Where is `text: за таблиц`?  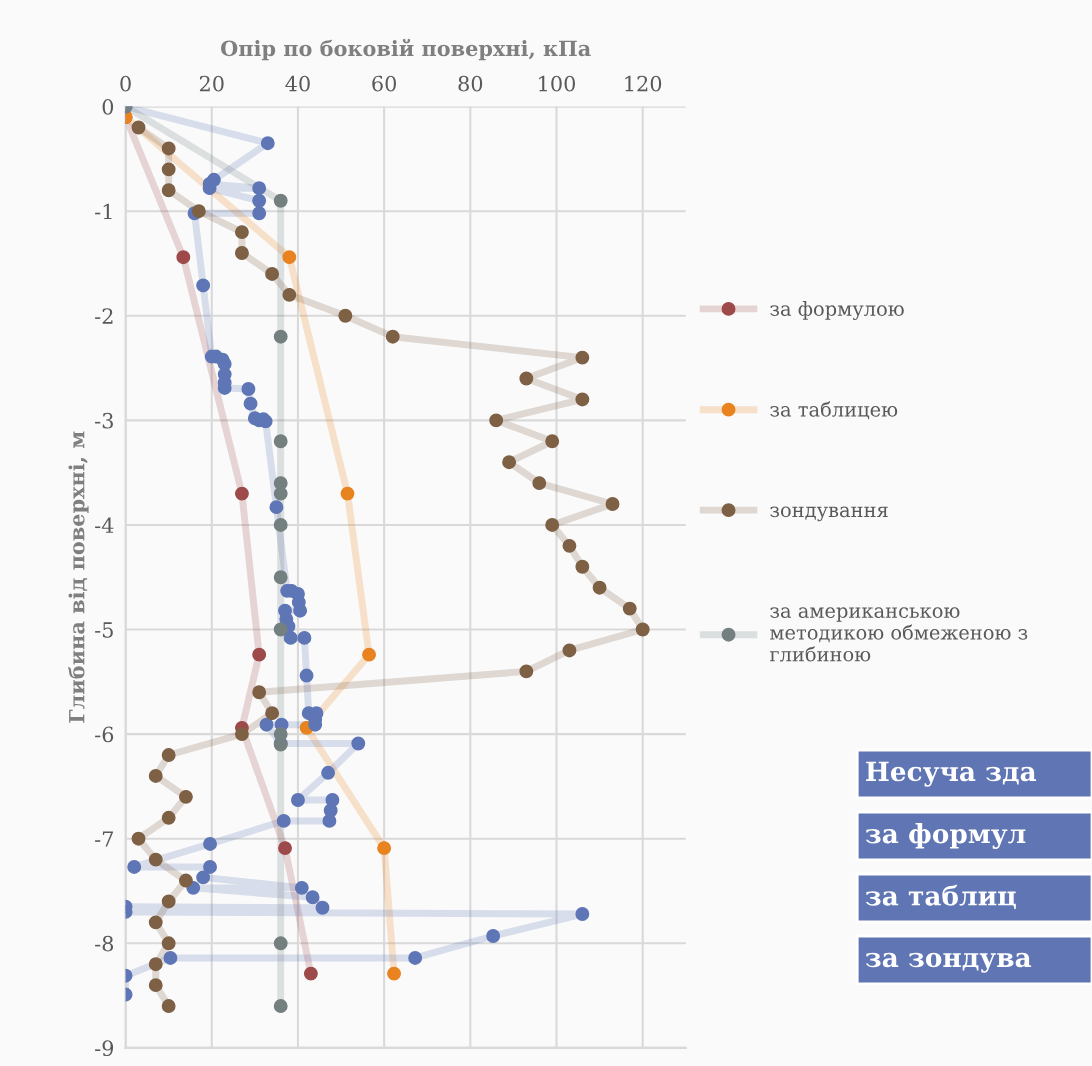
text: за таблиц is located at coordinates (940, 896).